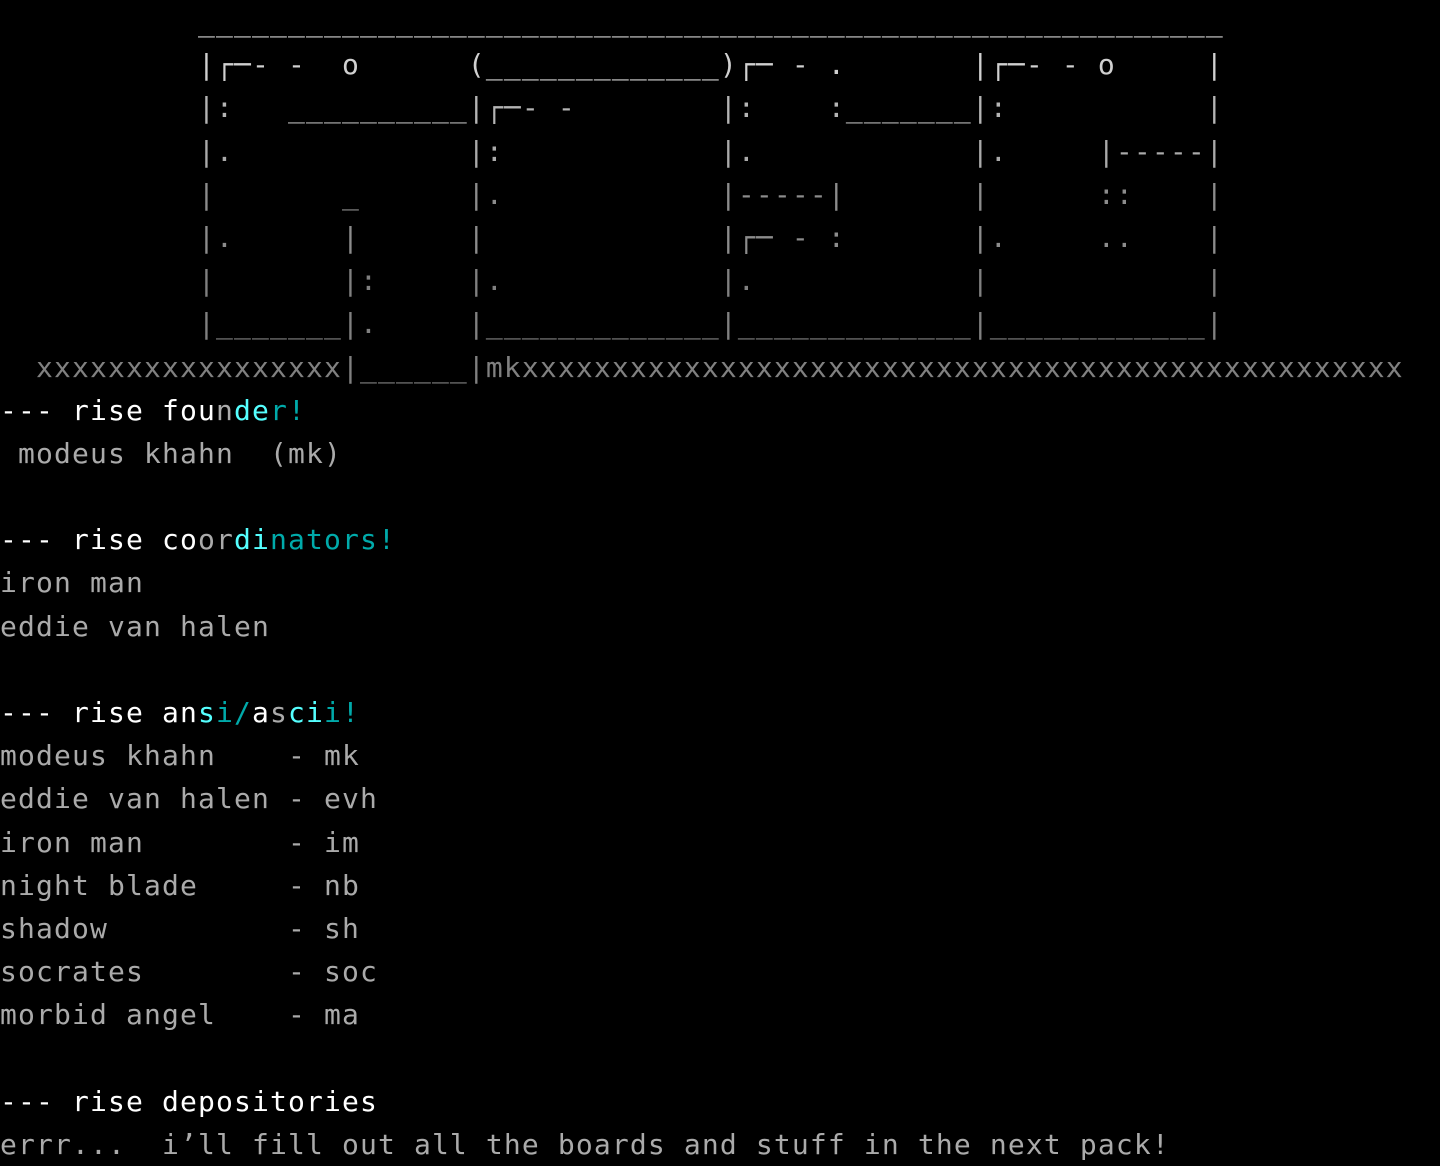 The image size is (1440, 1166). I want to click on header-text-segment: i/, so click(233, 712).